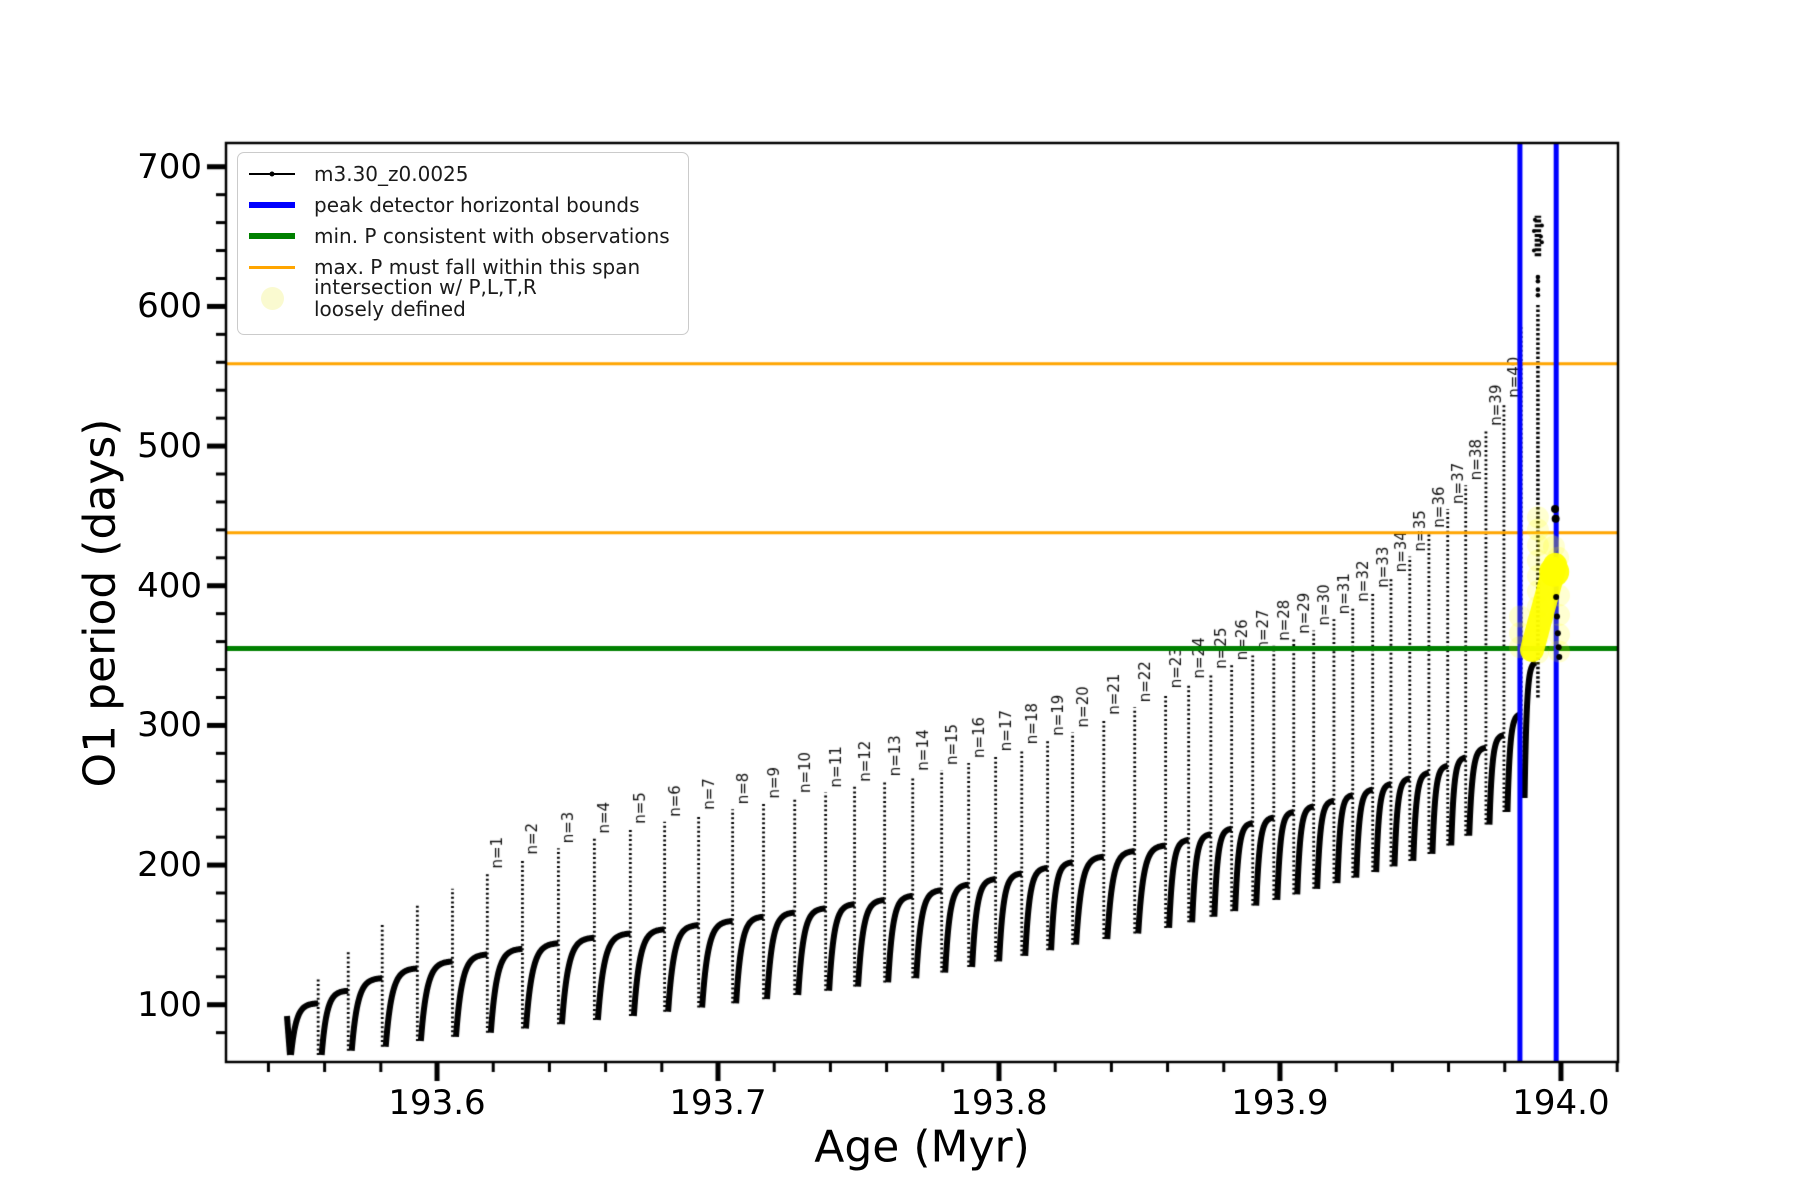 The height and width of the screenshot is (1200, 1800). I want to click on orange-line-swatch, so click(272, 267).